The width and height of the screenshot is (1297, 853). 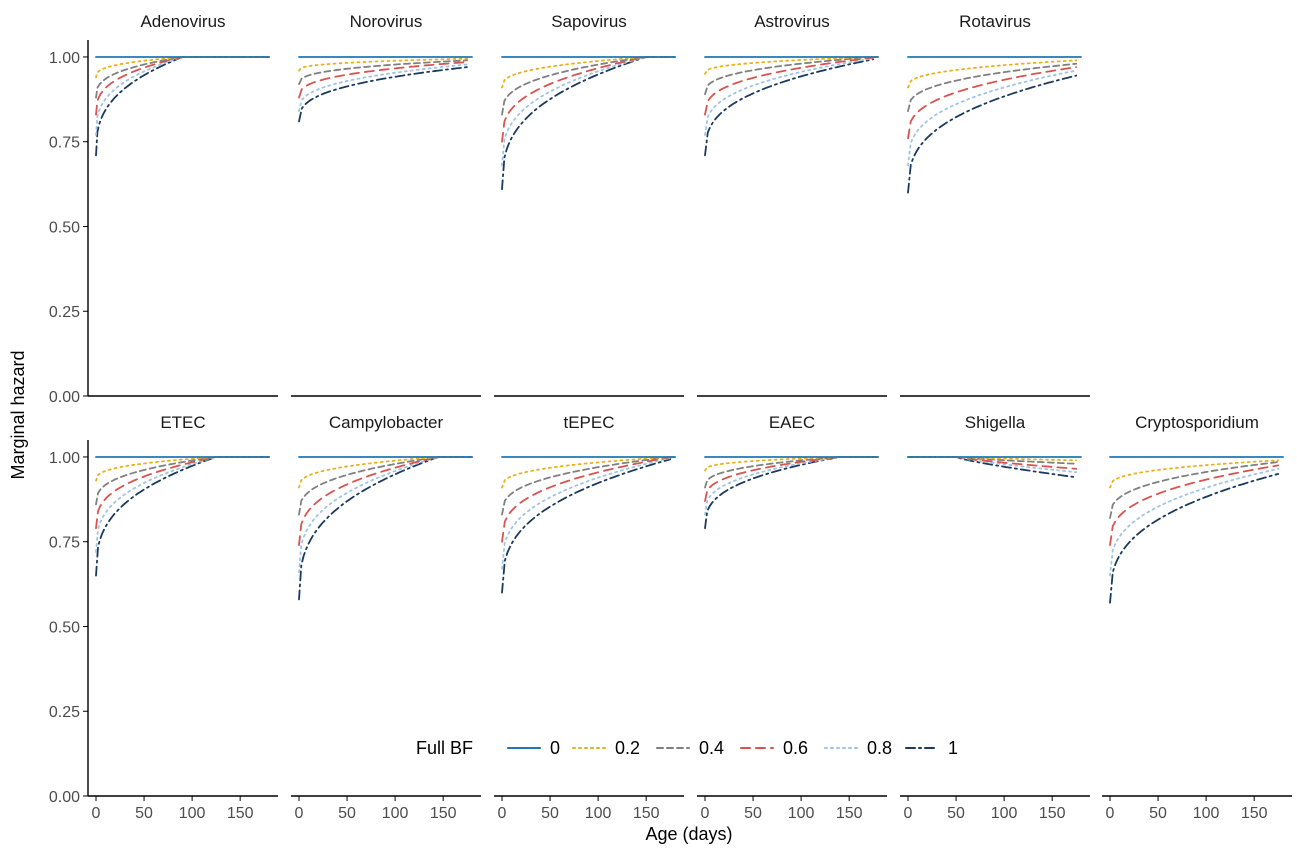 I want to click on x-axis-label: Age (days), so click(x=688, y=834).